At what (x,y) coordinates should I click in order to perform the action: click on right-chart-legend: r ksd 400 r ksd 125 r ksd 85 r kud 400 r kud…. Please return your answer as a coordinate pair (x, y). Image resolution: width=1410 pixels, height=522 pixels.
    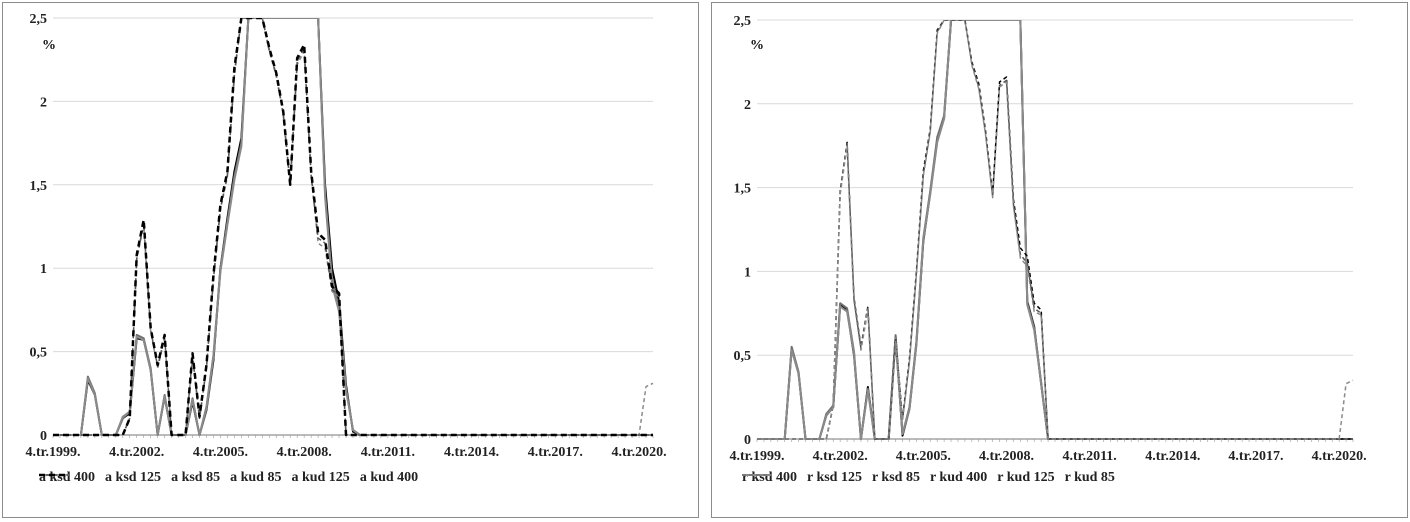
    Looking at the image, I should click on (1072, 478).